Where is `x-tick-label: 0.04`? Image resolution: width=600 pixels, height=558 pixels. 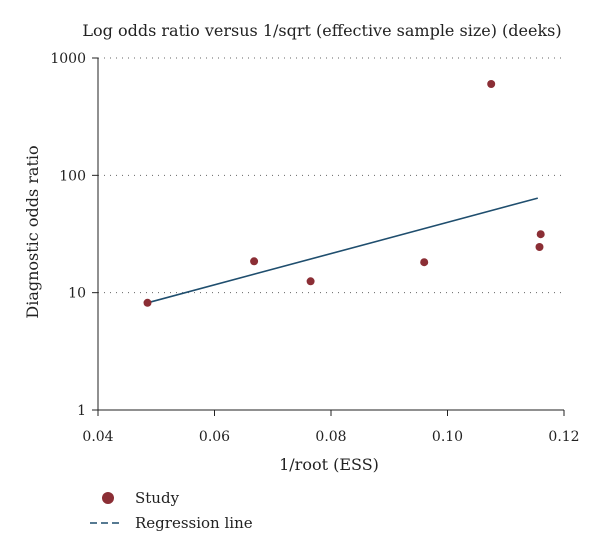 x-tick-label: 0.04 is located at coordinates (97, 437).